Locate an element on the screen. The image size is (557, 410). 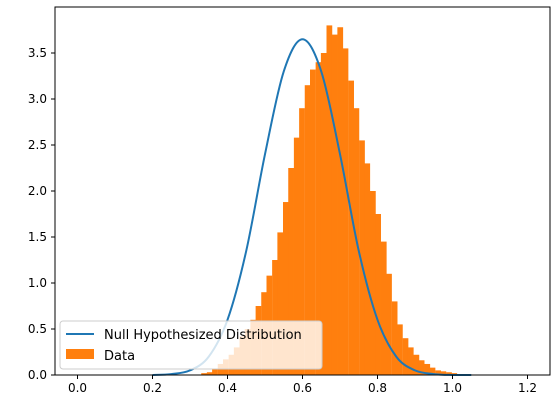
x-tick-label: 1.2 is located at coordinates (527, 388).